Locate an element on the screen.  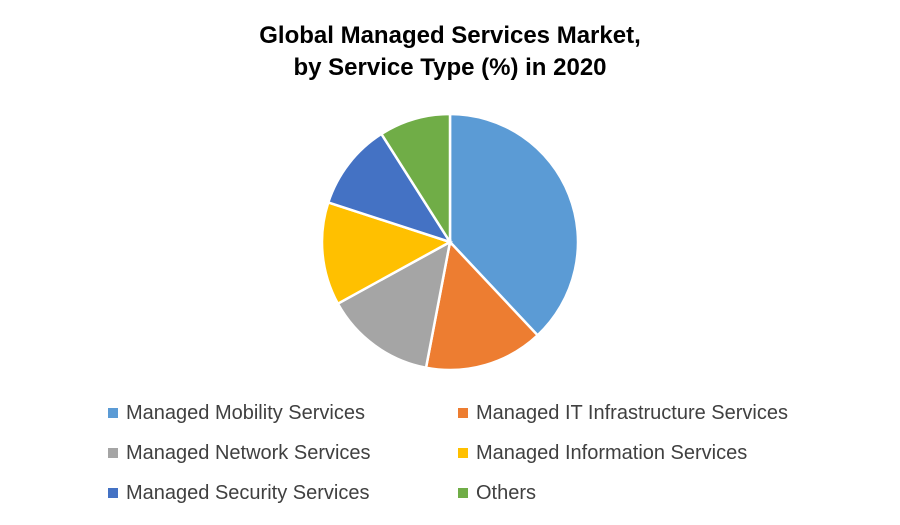
legend-label: Managed Security Services is located at coordinates (248, 492).